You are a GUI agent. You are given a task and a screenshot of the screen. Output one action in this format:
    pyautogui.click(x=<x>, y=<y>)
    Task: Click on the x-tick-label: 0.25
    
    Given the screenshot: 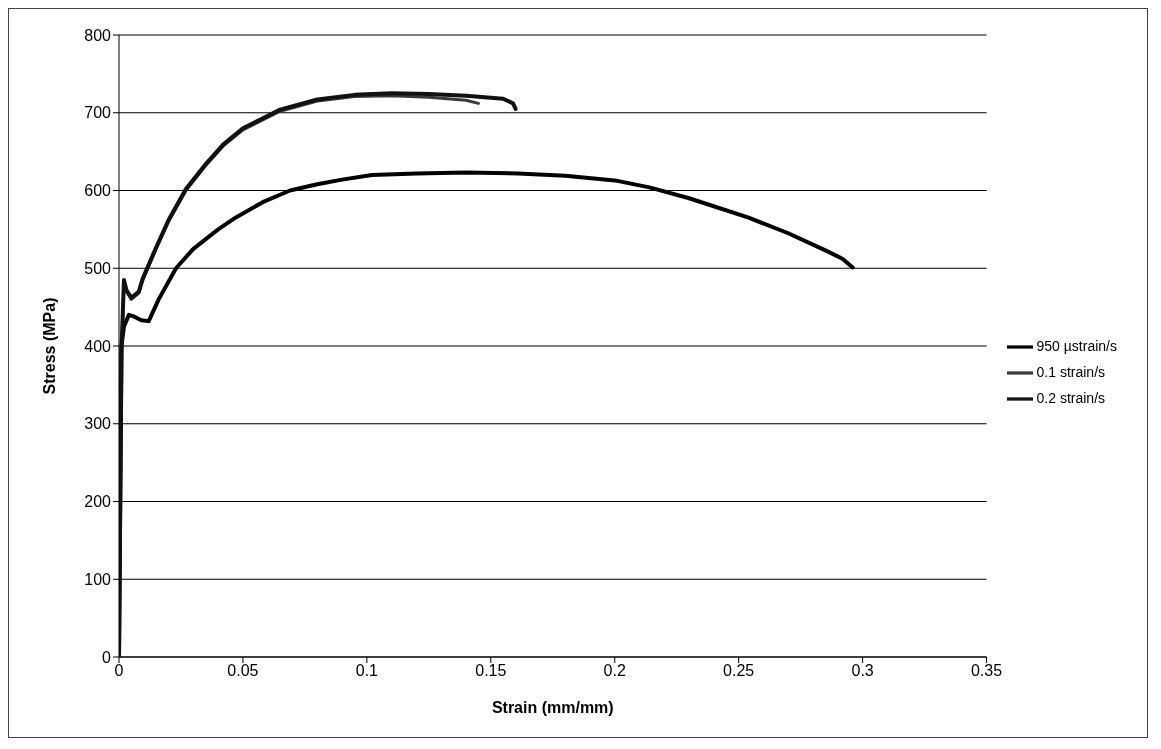 What is the action you would take?
    pyautogui.click(x=739, y=671)
    